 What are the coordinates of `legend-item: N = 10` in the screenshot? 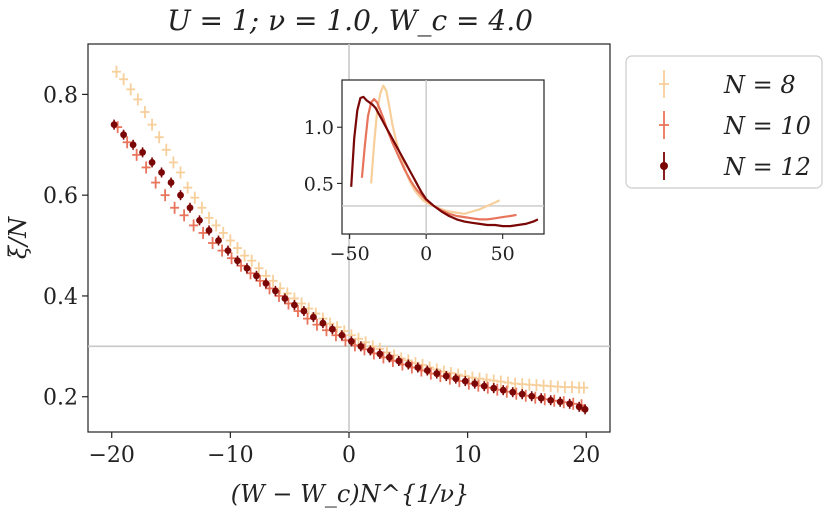 It's located at (735, 125).